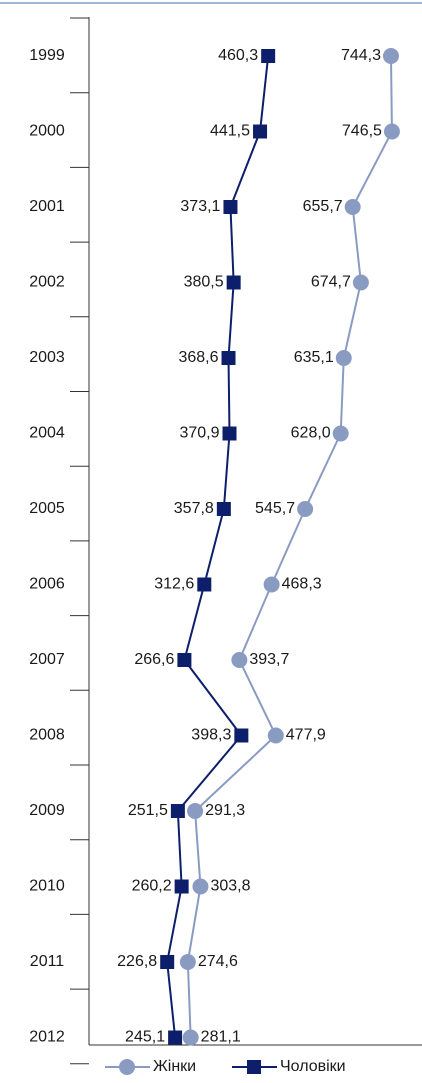 The width and height of the screenshot is (422, 1083). Describe the element at coordinates (230, 131) in the screenshot. I see `value-label: 441,5` at that location.